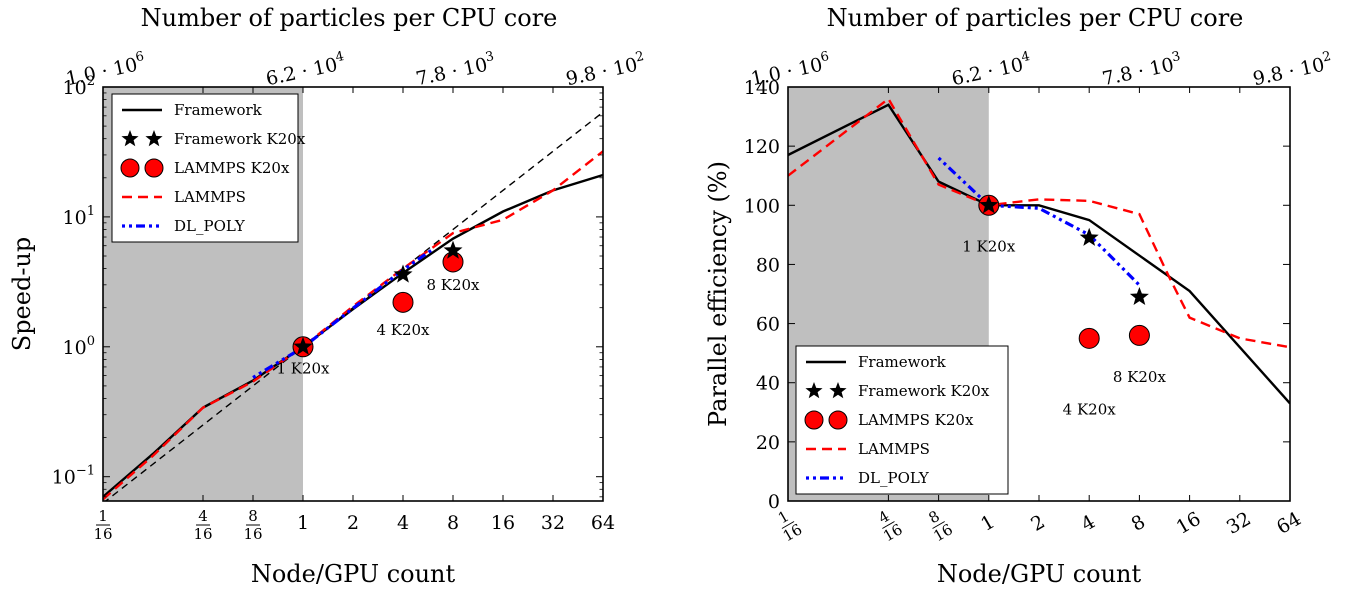  I want to click on x-tick-label: 32, so click(553, 523).